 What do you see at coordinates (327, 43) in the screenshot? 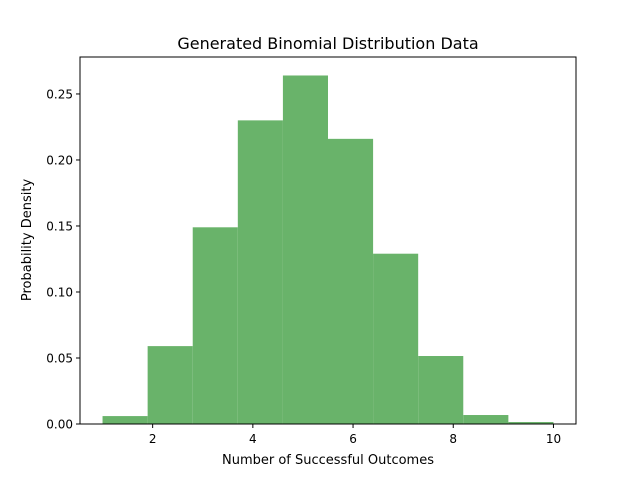
I see `chart-title: Generated Binomial Distribution Data` at bounding box center [327, 43].